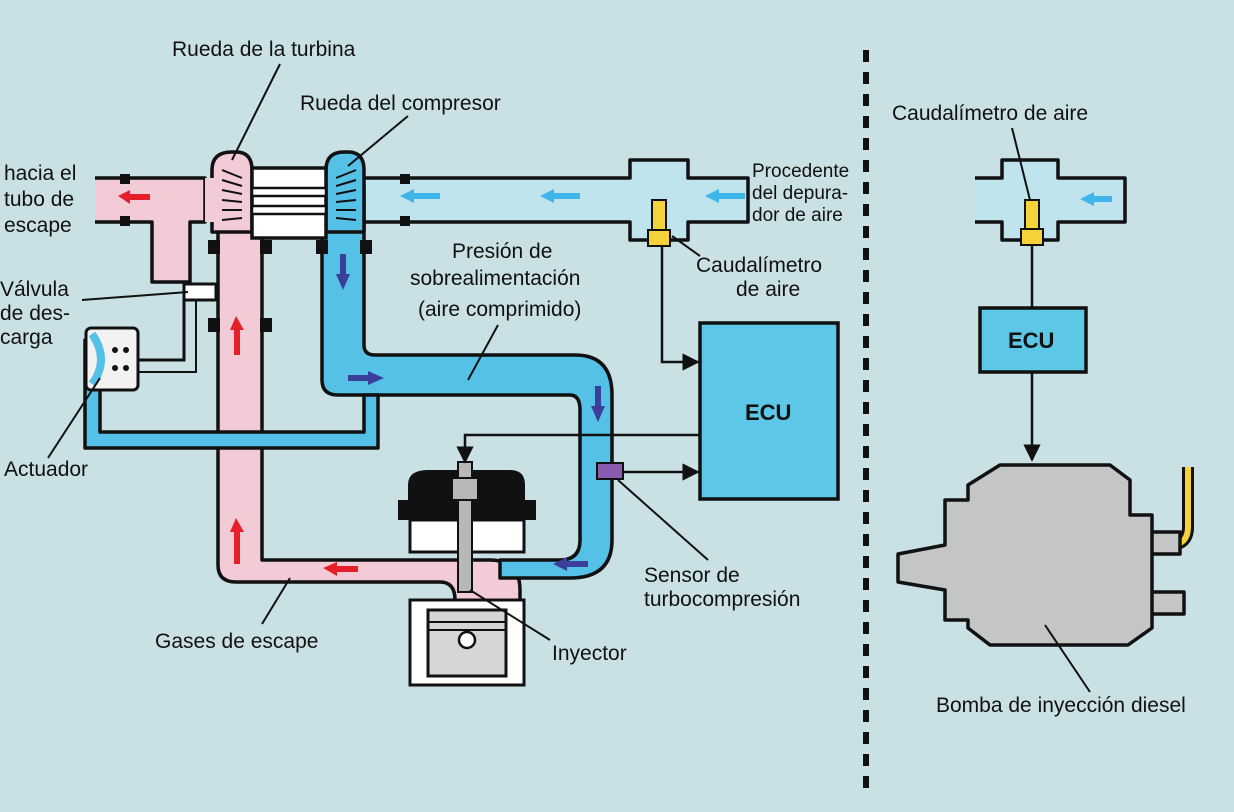 The height and width of the screenshot is (812, 1234). I want to click on boost-sensor-label-1: Sensor de, so click(692, 575).